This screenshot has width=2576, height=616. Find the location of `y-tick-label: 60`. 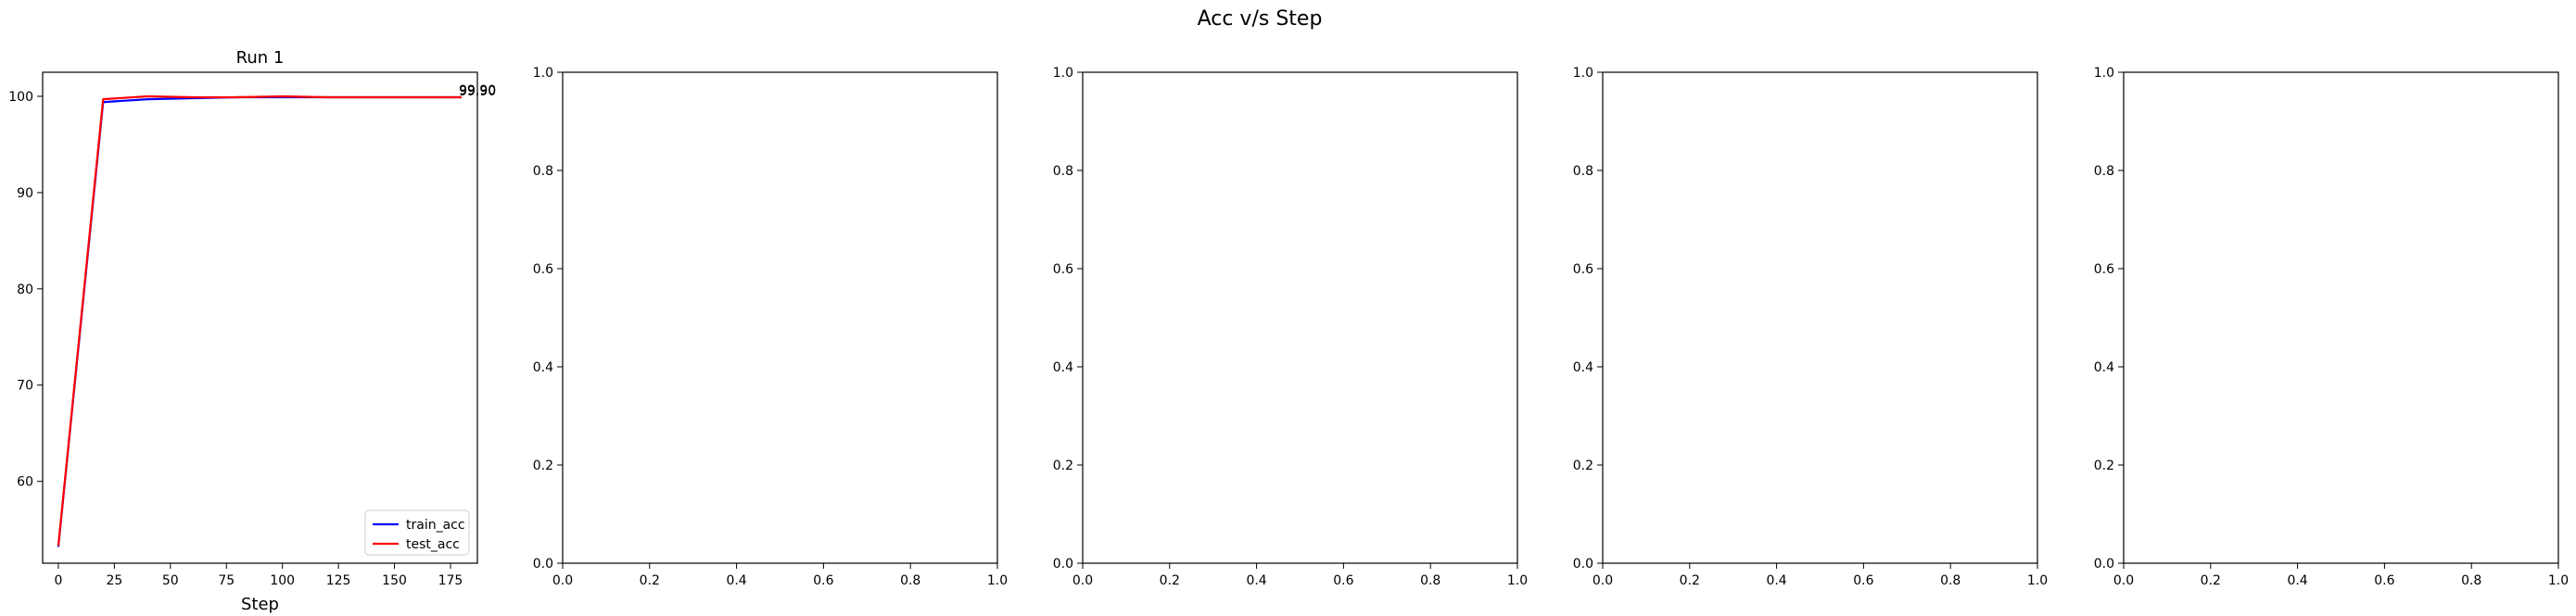

y-tick-label: 60 is located at coordinates (25, 483).